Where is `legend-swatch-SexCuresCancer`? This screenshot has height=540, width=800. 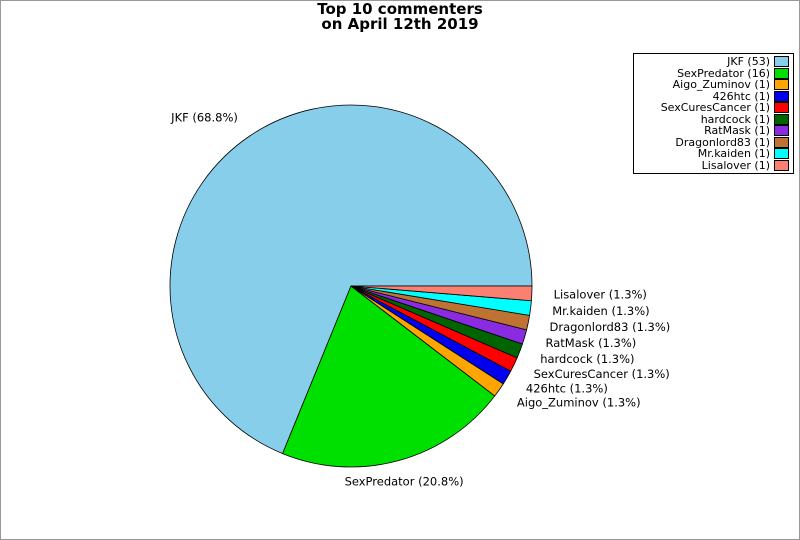
legend-swatch-SexCuresCancer is located at coordinates (781, 108).